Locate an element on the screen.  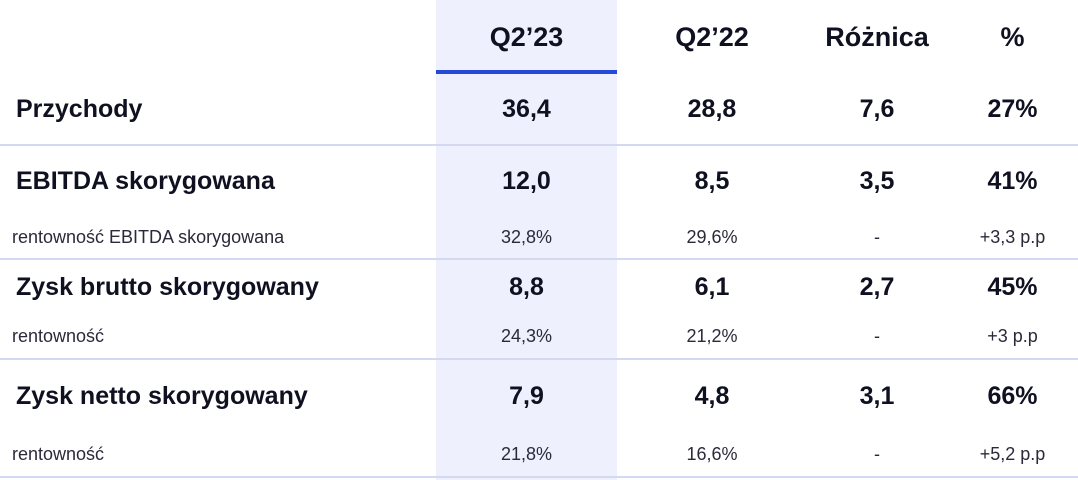
row-label: Zysk brutto skorygowany is located at coordinates (167, 286).